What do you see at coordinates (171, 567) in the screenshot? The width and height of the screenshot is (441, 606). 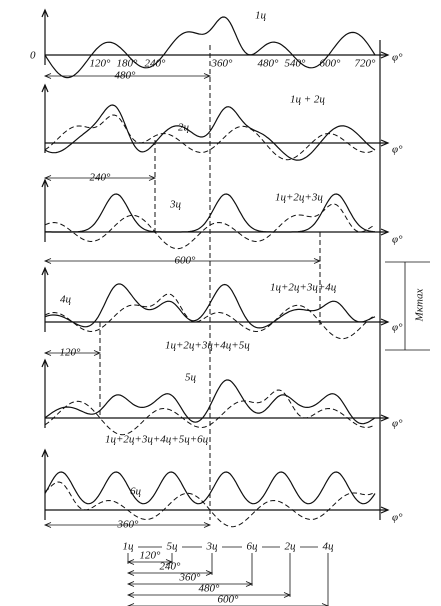 I see `interval-label: 240°` at bounding box center [171, 567].